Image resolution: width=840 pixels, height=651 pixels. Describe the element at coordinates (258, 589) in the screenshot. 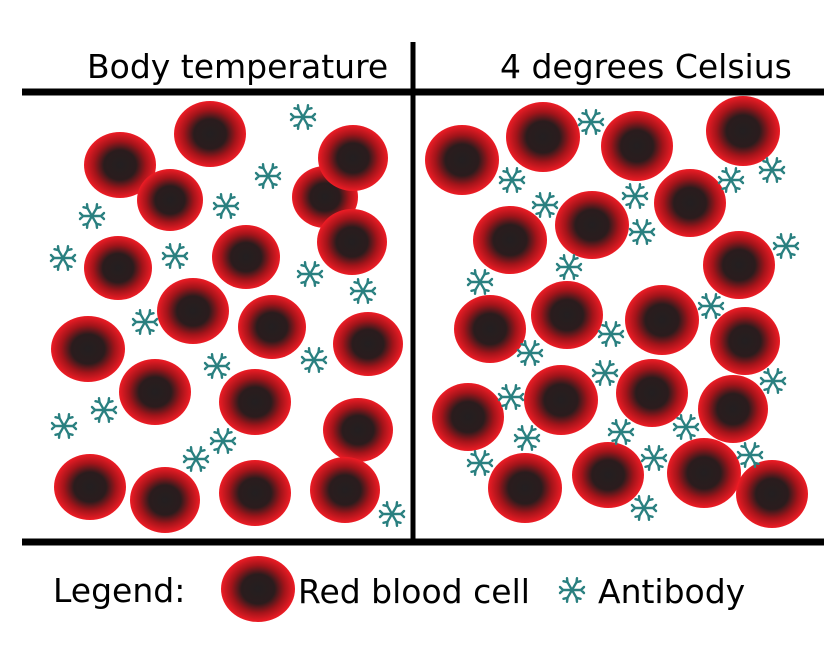

I see `red-blood-cell-icon` at that location.